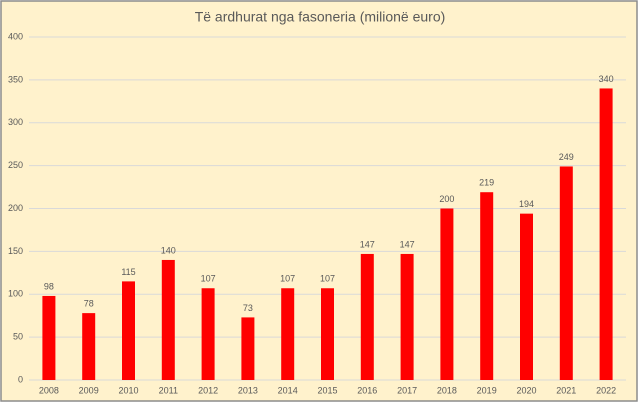 The height and width of the screenshot is (403, 639). I want to click on y-tick-label: 350, so click(15, 79).